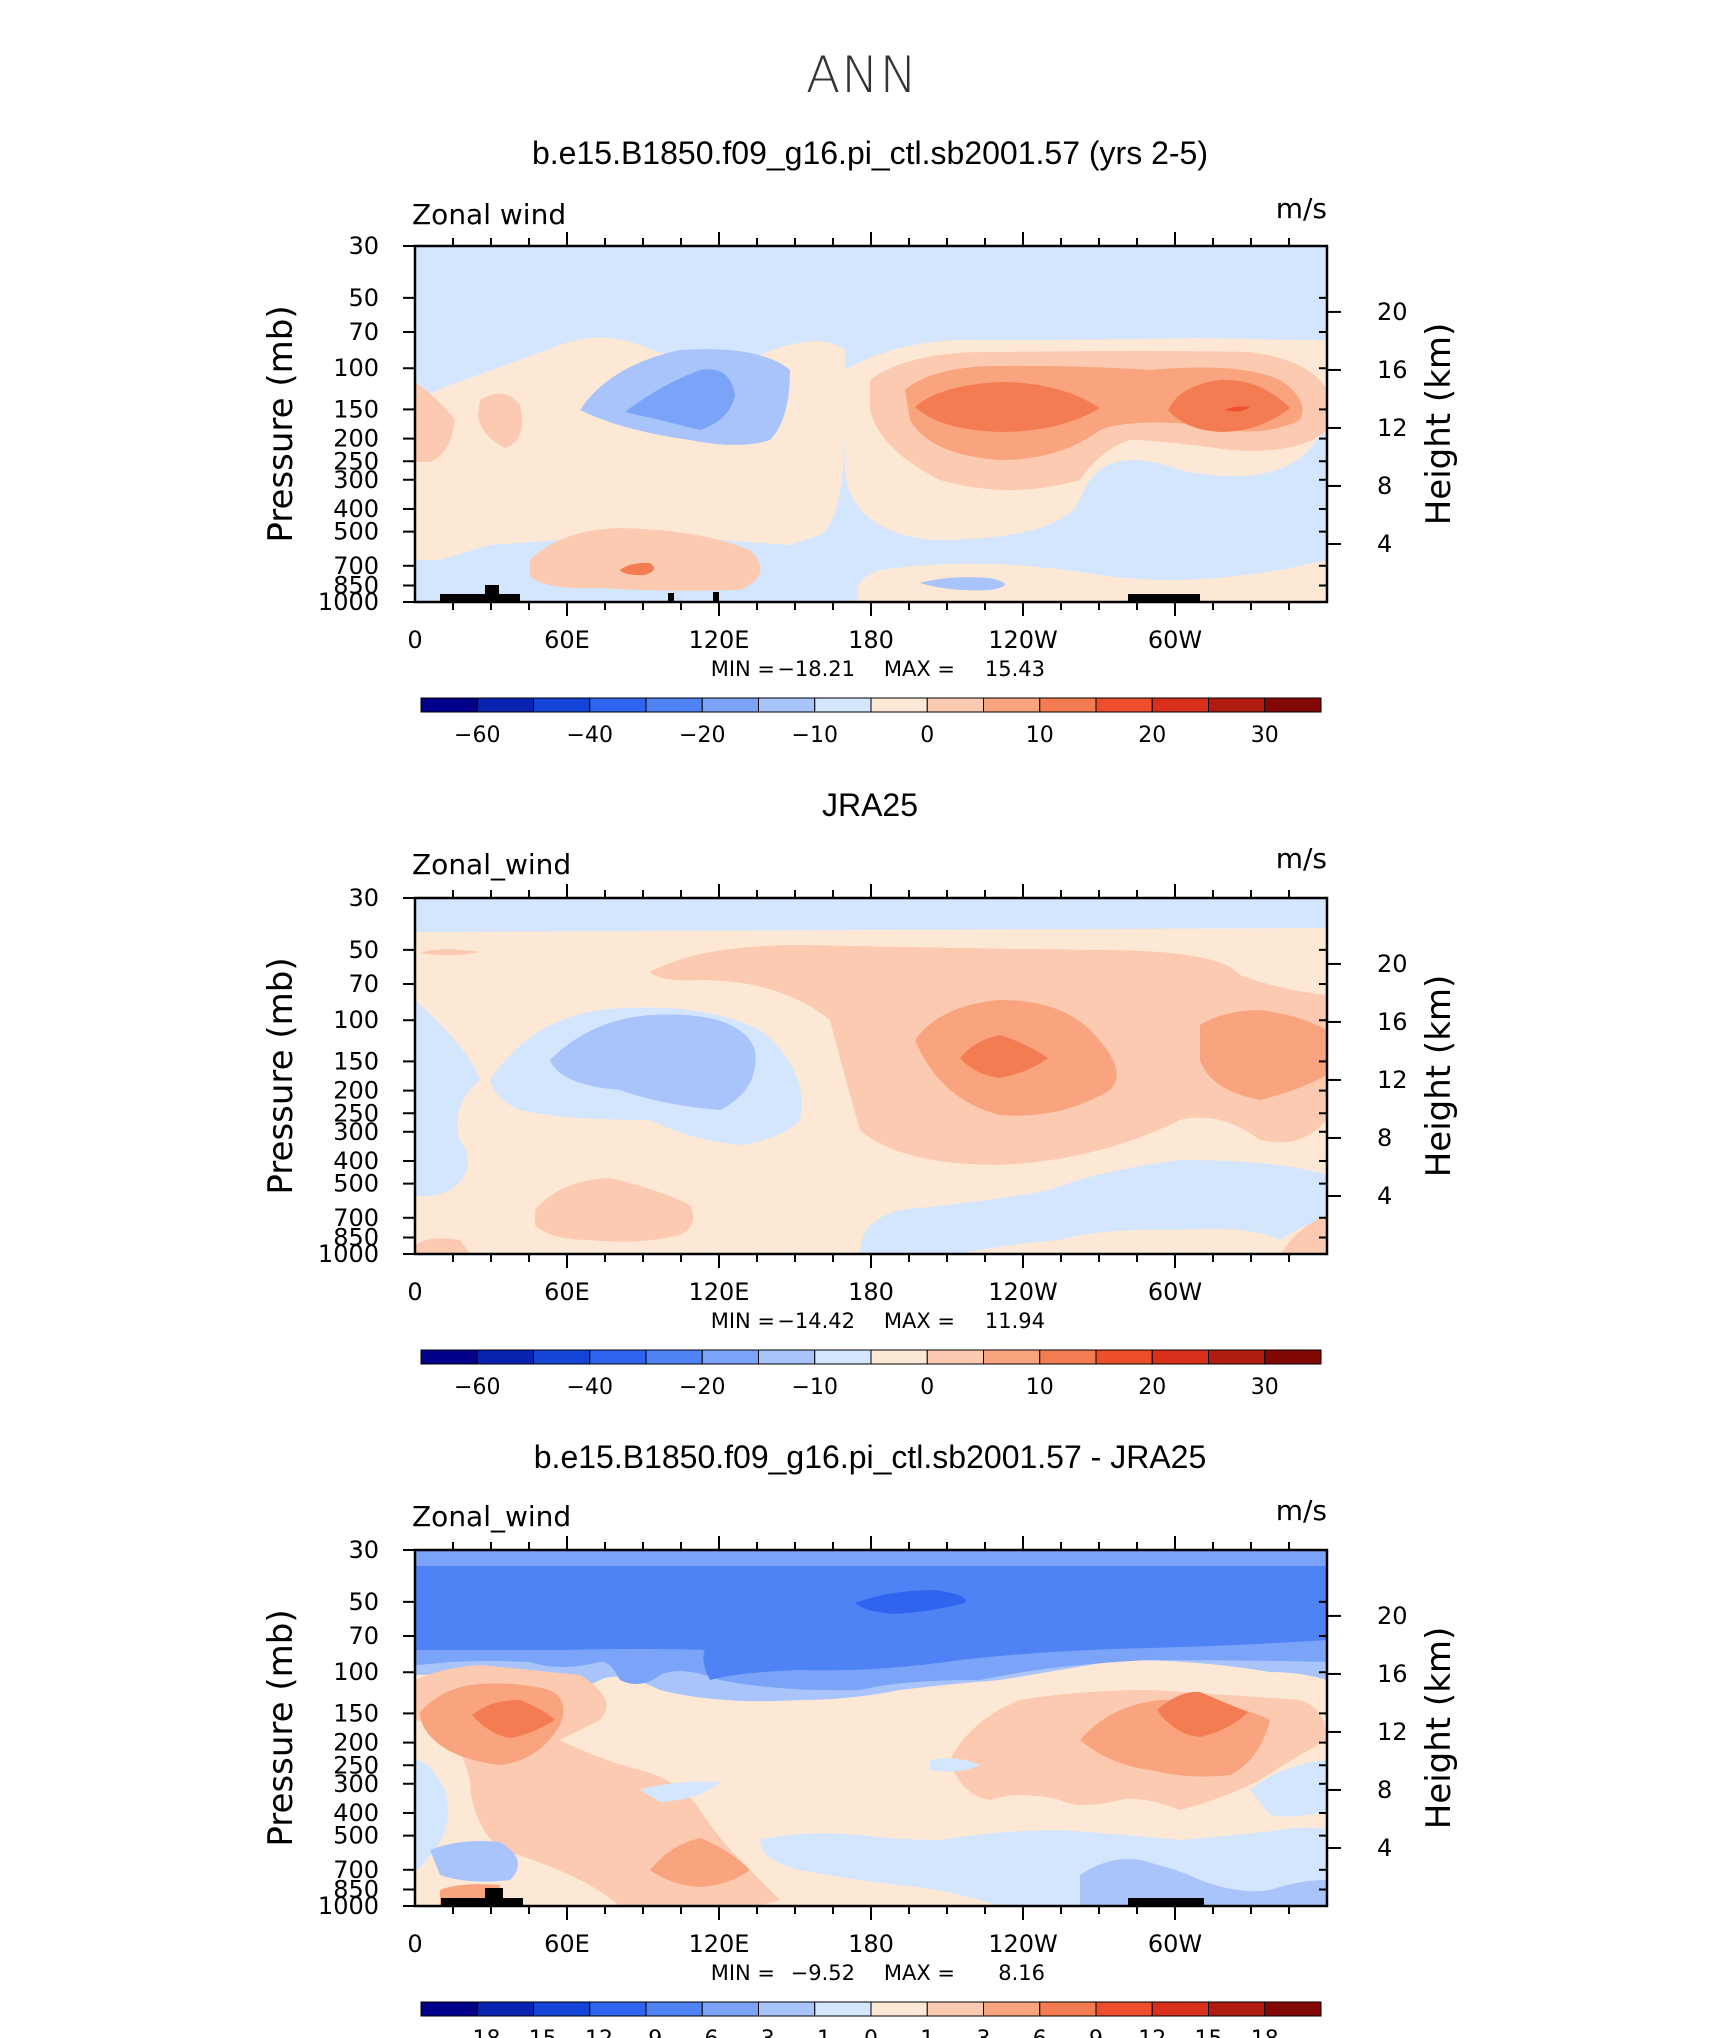  I want to click on colorbar-tick-label: −3, so click(758, 2032).